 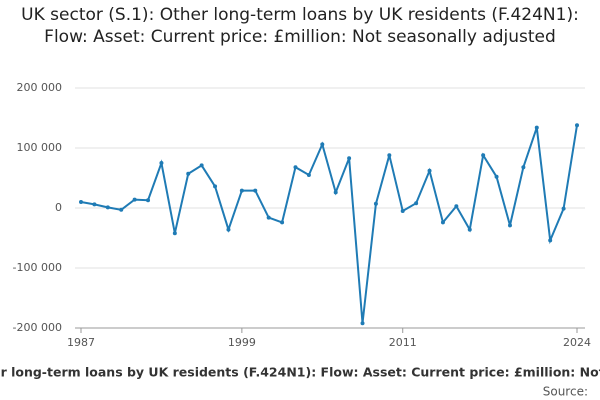 What do you see at coordinates (81, 342) in the screenshot?
I see `x-tick-label: 1987` at bounding box center [81, 342].